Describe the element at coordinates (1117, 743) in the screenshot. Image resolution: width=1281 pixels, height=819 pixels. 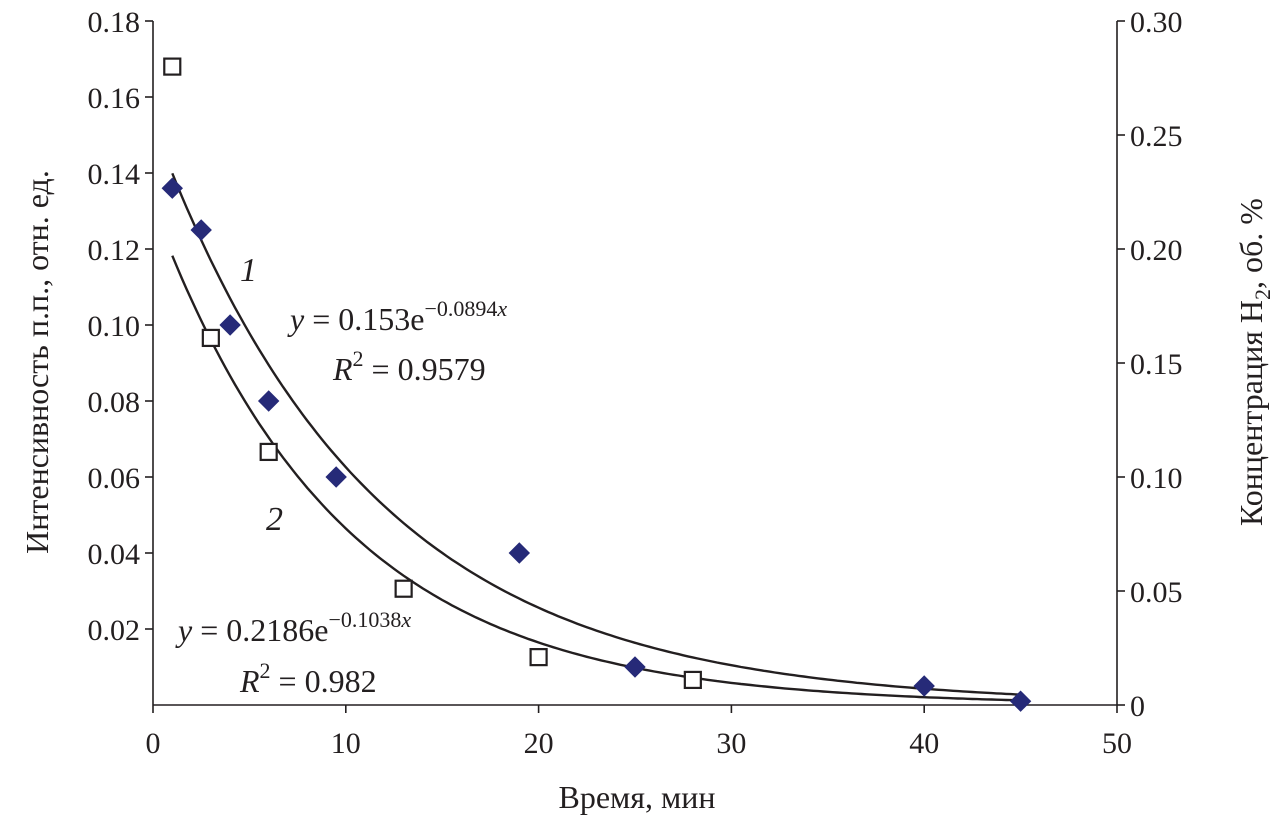
I see `x-tick-label: 50` at that location.